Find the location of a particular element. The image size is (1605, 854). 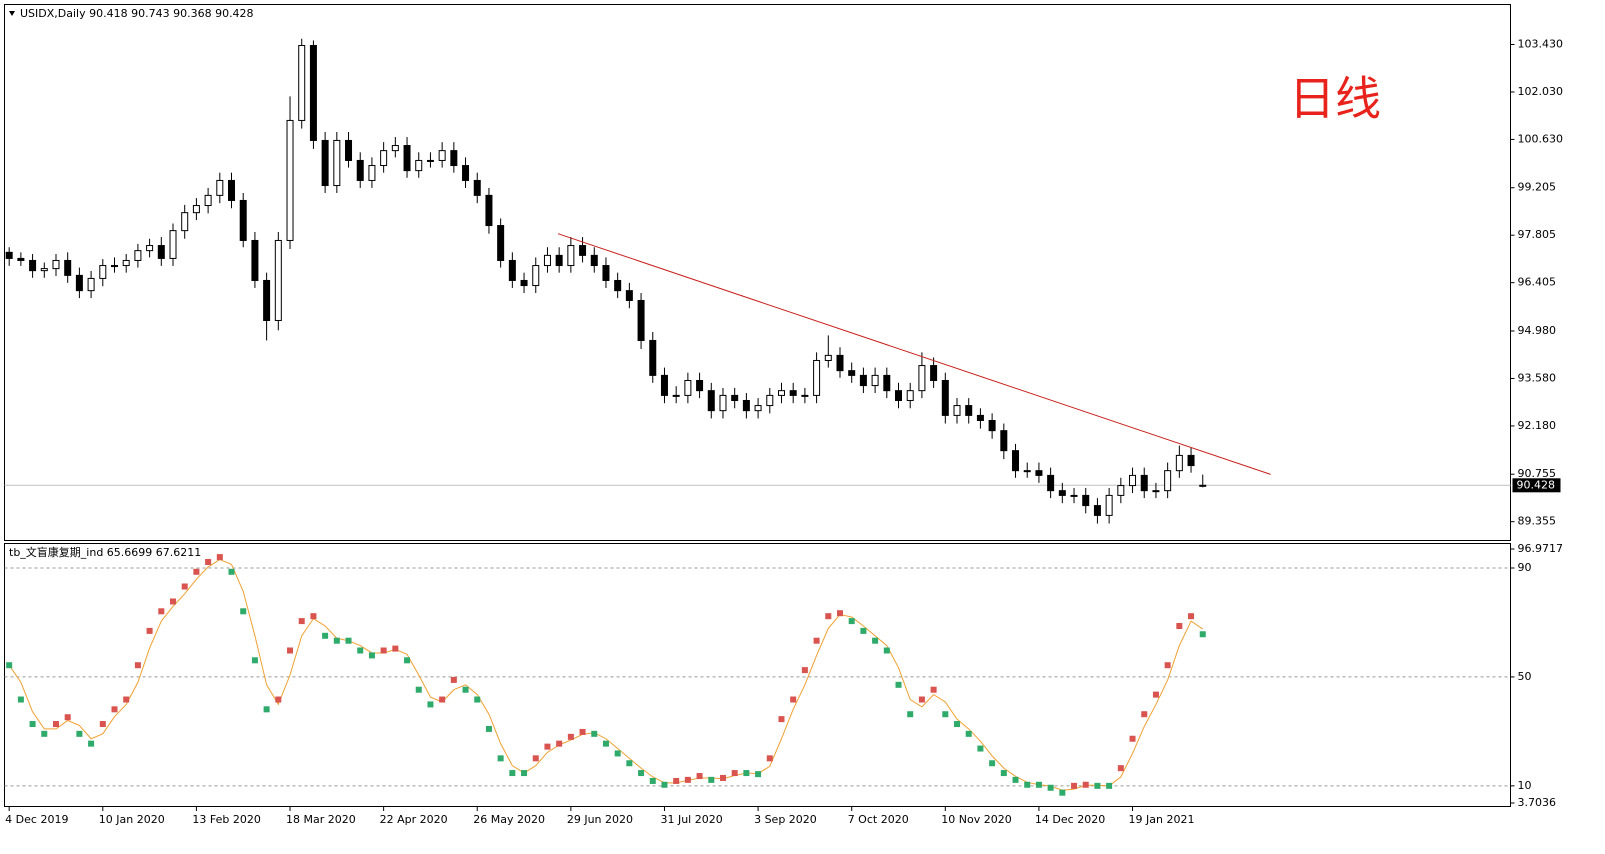

menu-arrow is located at coordinates (12, 13).